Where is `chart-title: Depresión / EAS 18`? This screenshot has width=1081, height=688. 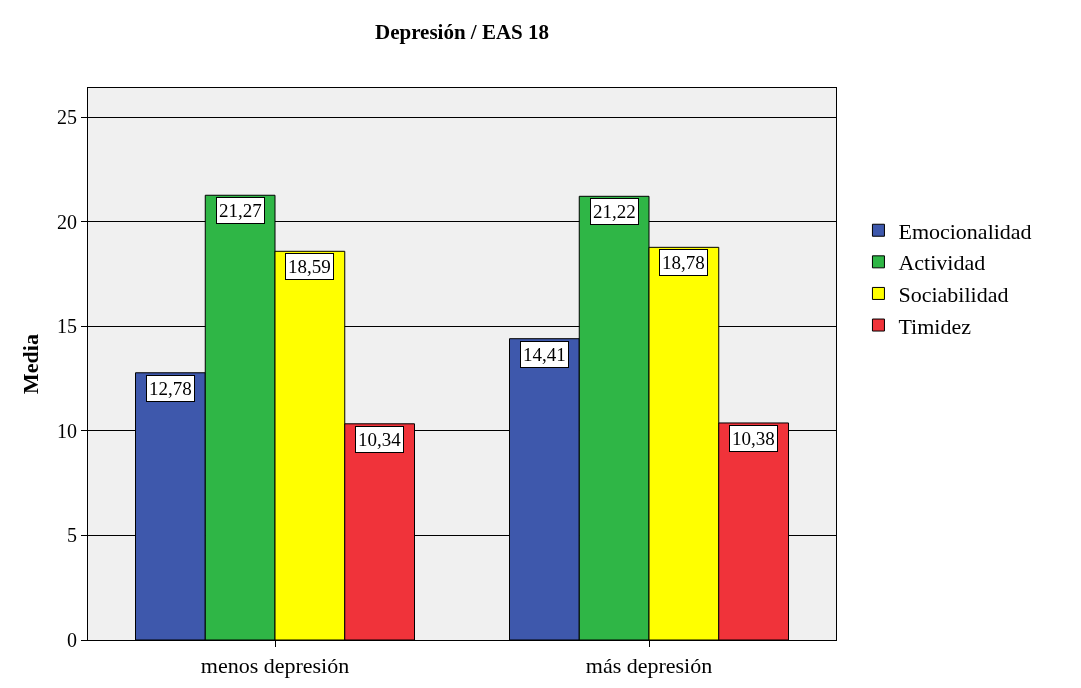
chart-title: Depresión / EAS 18 is located at coordinates (462, 31).